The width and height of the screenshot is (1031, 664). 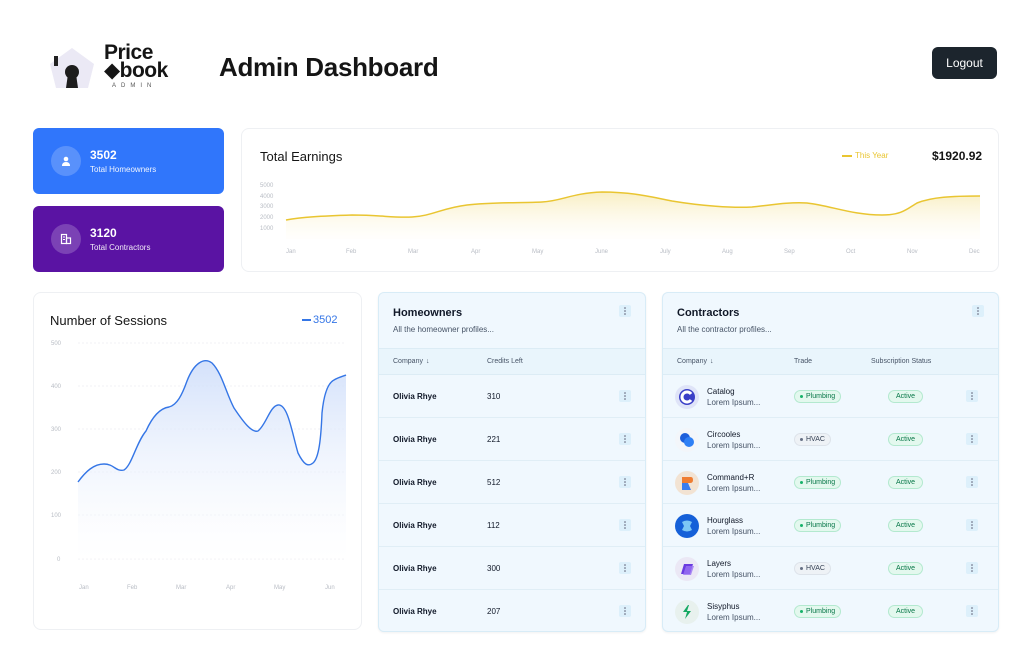 I want to click on legend-line-icon, so click(x=306, y=320).